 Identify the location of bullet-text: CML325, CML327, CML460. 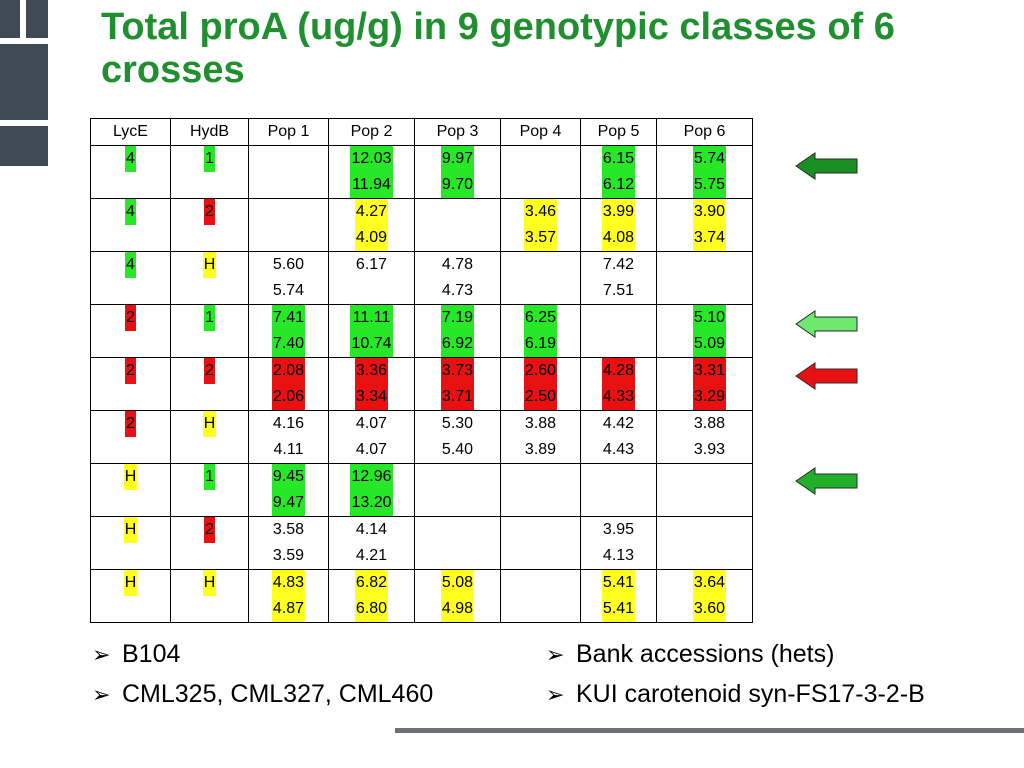
(278, 694).